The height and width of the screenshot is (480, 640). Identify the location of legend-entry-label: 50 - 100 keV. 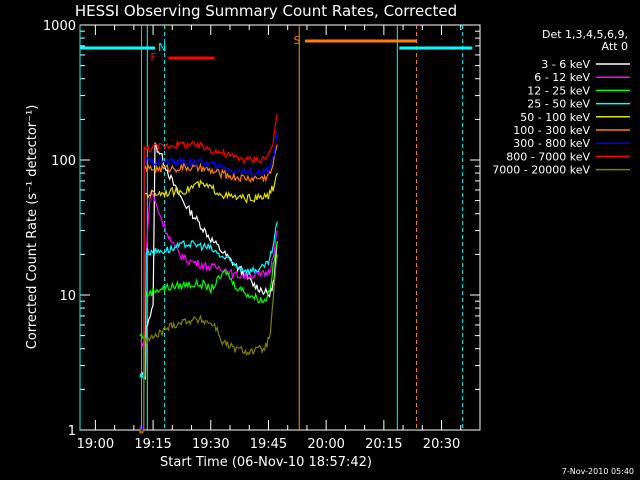
(555, 117).